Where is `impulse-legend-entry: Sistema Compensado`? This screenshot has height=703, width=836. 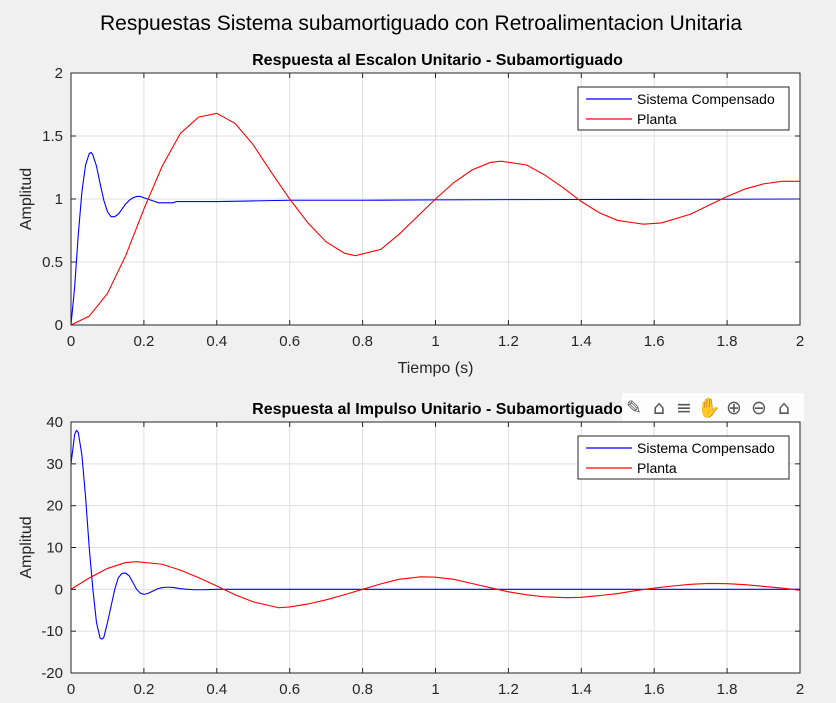 impulse-legend-entry: Sistema Compensado is located at coordinates (706, 448).